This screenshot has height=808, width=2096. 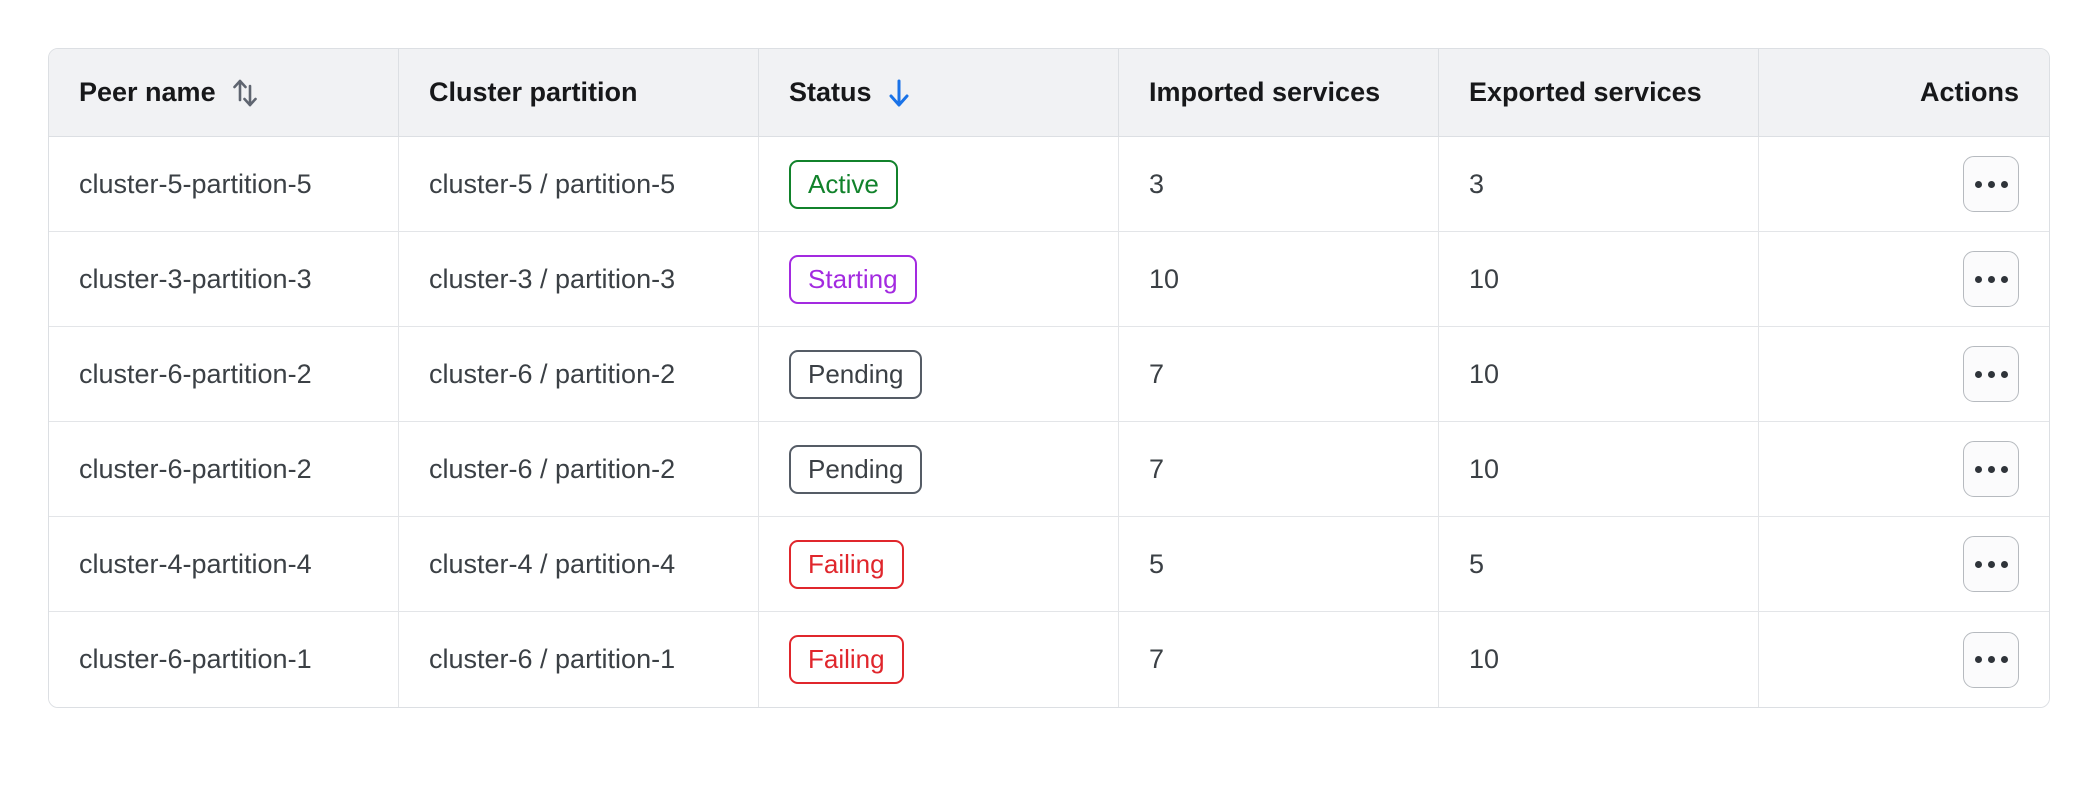 What do you see at coordinates (1599, 564) in the screenshot?
I see `cell-exported-services: 5` at bounding box center [1599, 564].